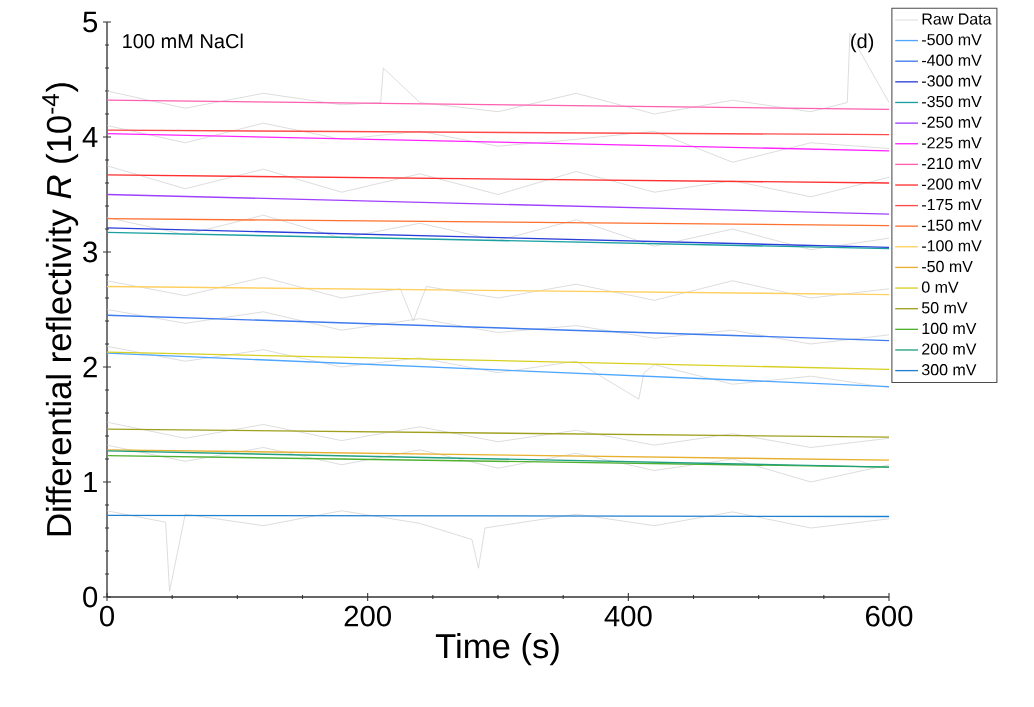 This screenshot has width=1034, height=707. I want to click on y-tick-label: 5, so click(90, 22).